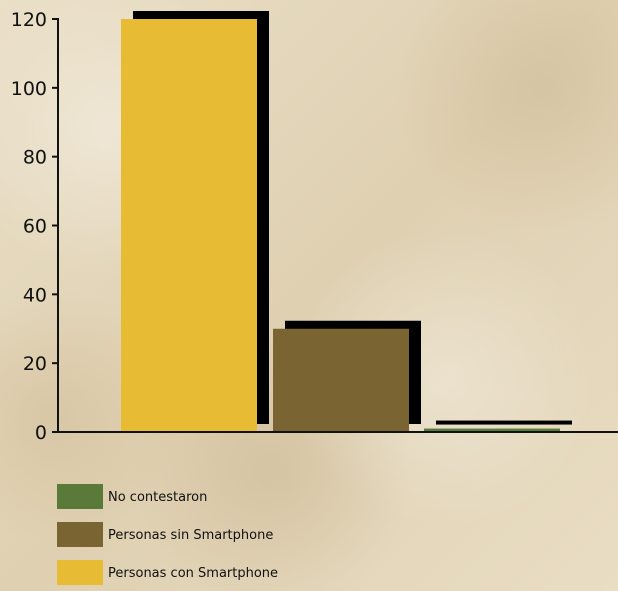 Image resolution: width=618 pixels, height=591 pixels. Describe the element at coordinates (35, 364) in the screenshot. I see `y-tick-label: 20` at that location.